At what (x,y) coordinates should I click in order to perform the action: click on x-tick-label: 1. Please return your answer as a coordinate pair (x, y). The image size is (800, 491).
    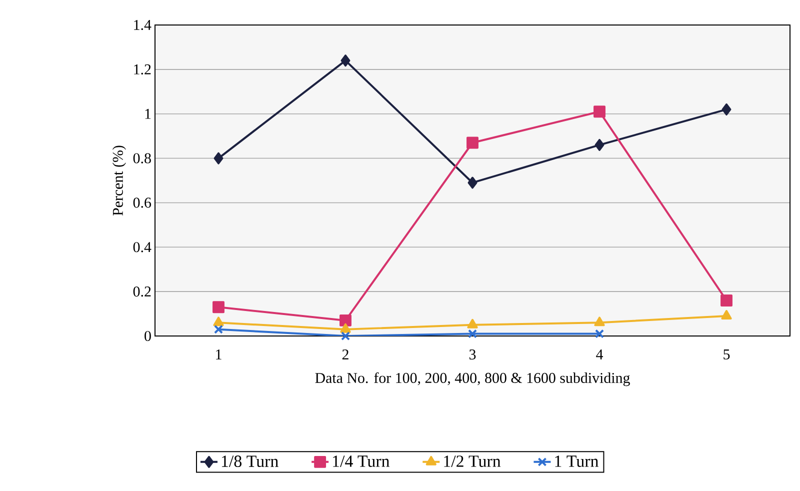
    Looking at the image, I should click on (219, 354).